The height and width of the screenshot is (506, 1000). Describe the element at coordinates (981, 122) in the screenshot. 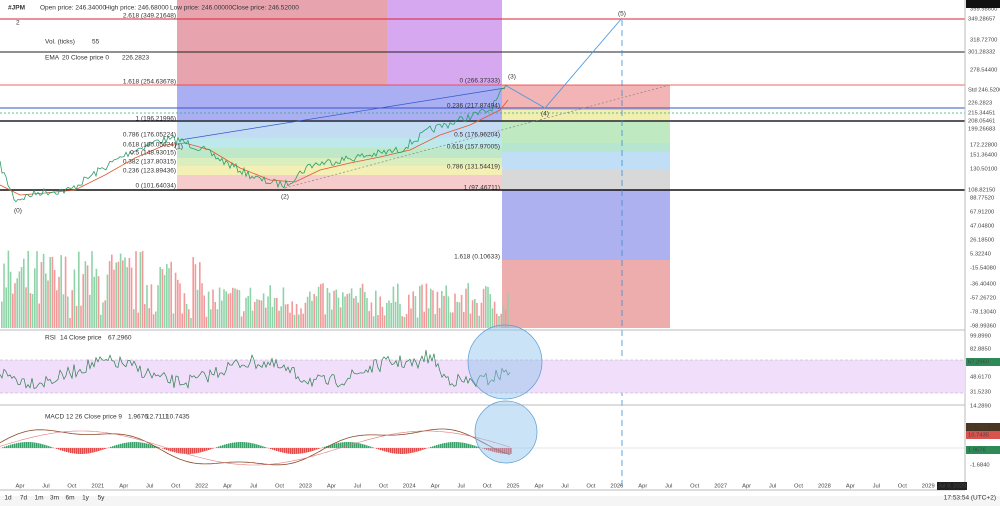

I see `price-badge-label: 208.05461` at that location.